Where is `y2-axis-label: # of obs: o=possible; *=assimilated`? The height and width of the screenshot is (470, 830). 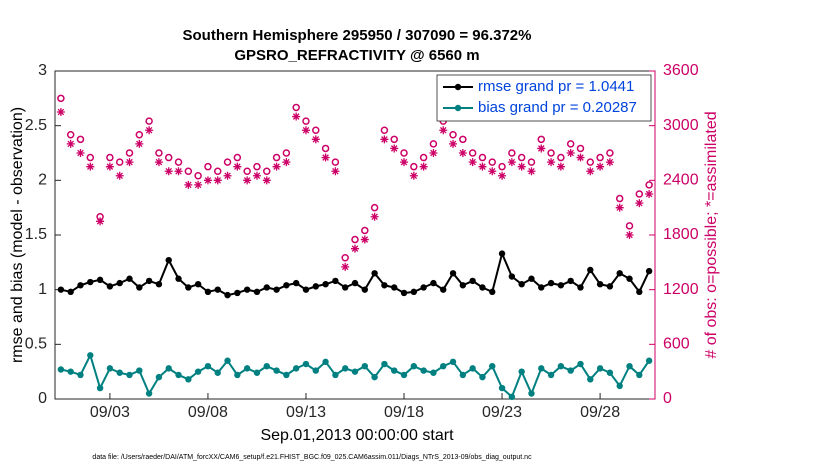 y2-axis-label: # of obs: o=possible; *=assimilated is located at coordinates (711, 234).